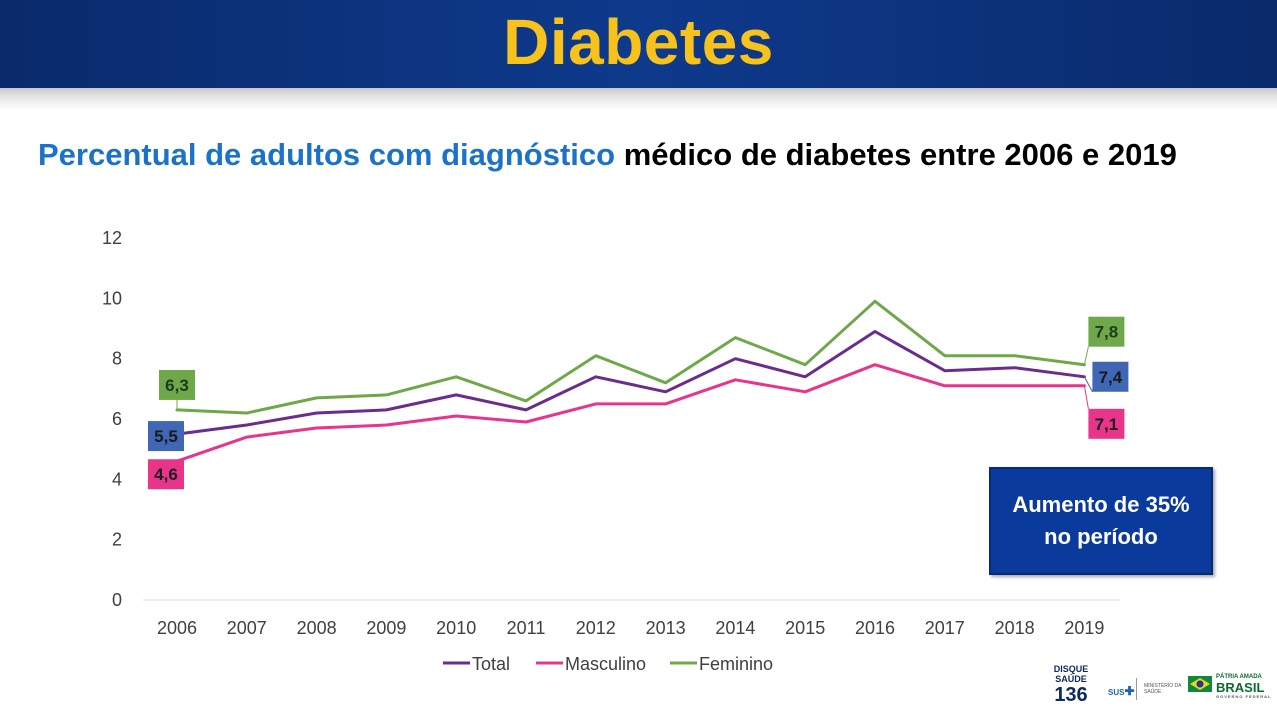 This screenshot has width=1277, height=717. What do you see at coordinates (177, 628) in the screenshot?
I see `x-tick-label: 2006` at bounding box center [177, 628].